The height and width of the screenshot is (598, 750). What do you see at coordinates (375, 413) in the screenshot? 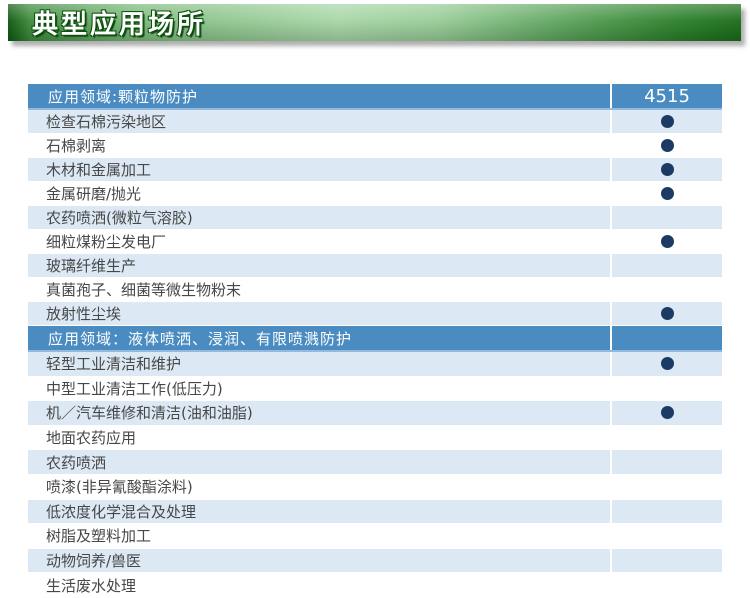
I see `table-row: 机／汽车维修和清洁(油和油脂)` at bounding box center [375, 413].